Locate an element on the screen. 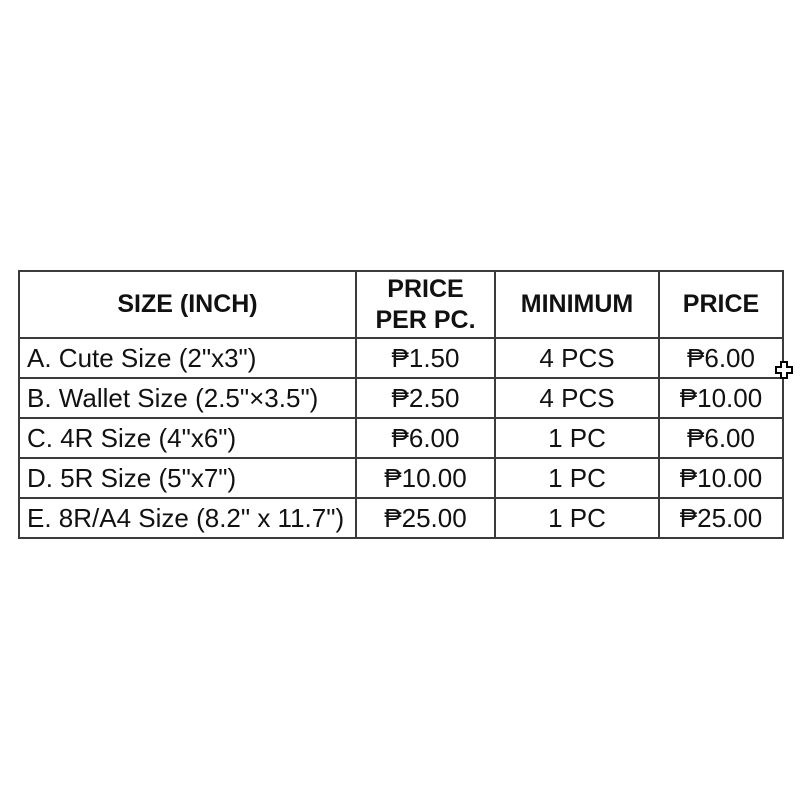  column-header-price-per-pc: PRICE PER PC. is located at coordinates (425, 304).